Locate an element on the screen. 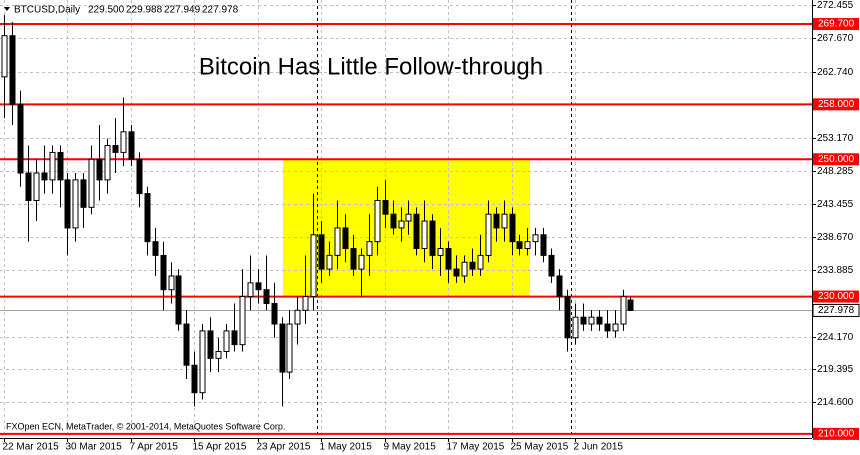  current-price-tag is located at coordinates (836, 310).